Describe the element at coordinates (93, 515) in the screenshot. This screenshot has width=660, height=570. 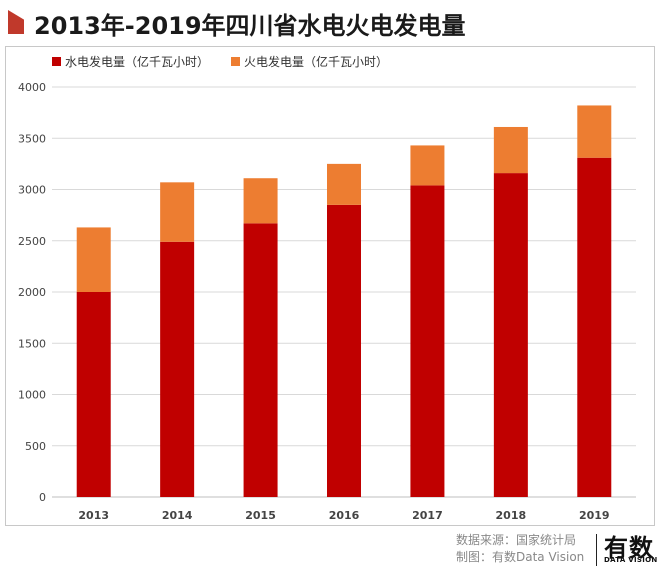
I see `x-tick-label: 2013` at that location.